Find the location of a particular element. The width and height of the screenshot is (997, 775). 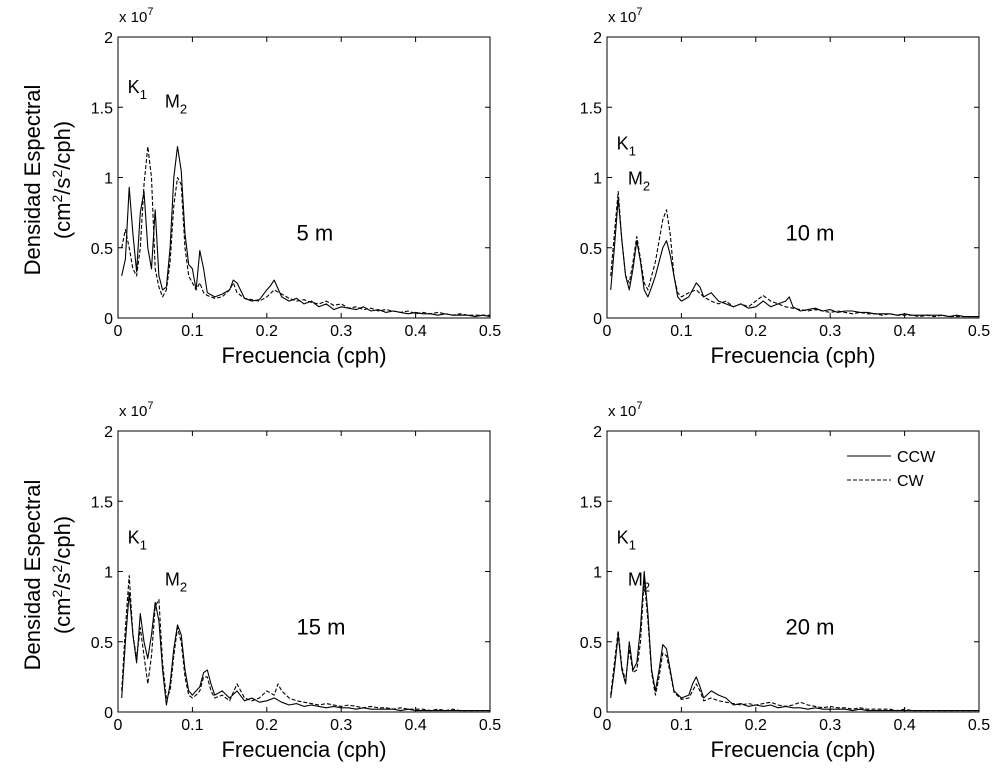

panel-3-peak-label-k1: K1 is located at coordinates (137, 539).